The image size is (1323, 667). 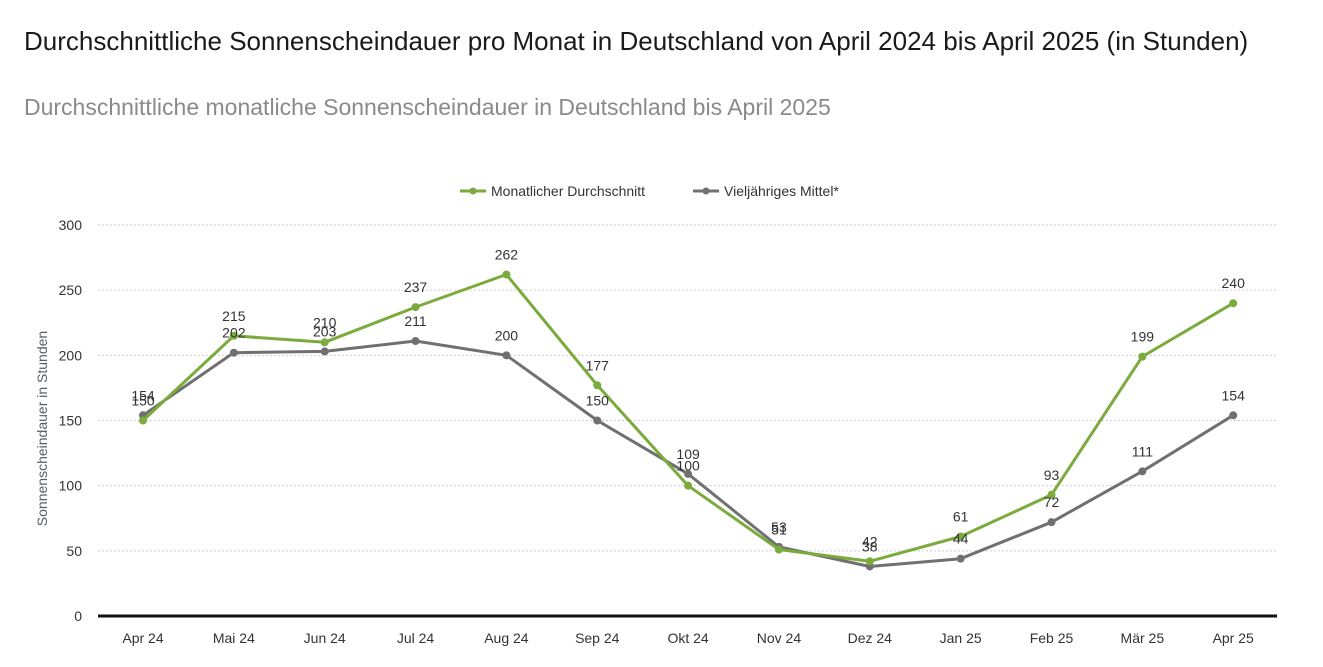 What do you see at coordinates (598, 365) in the screenshot?
I see `data-label: 177` at bounding box center [598, 365].